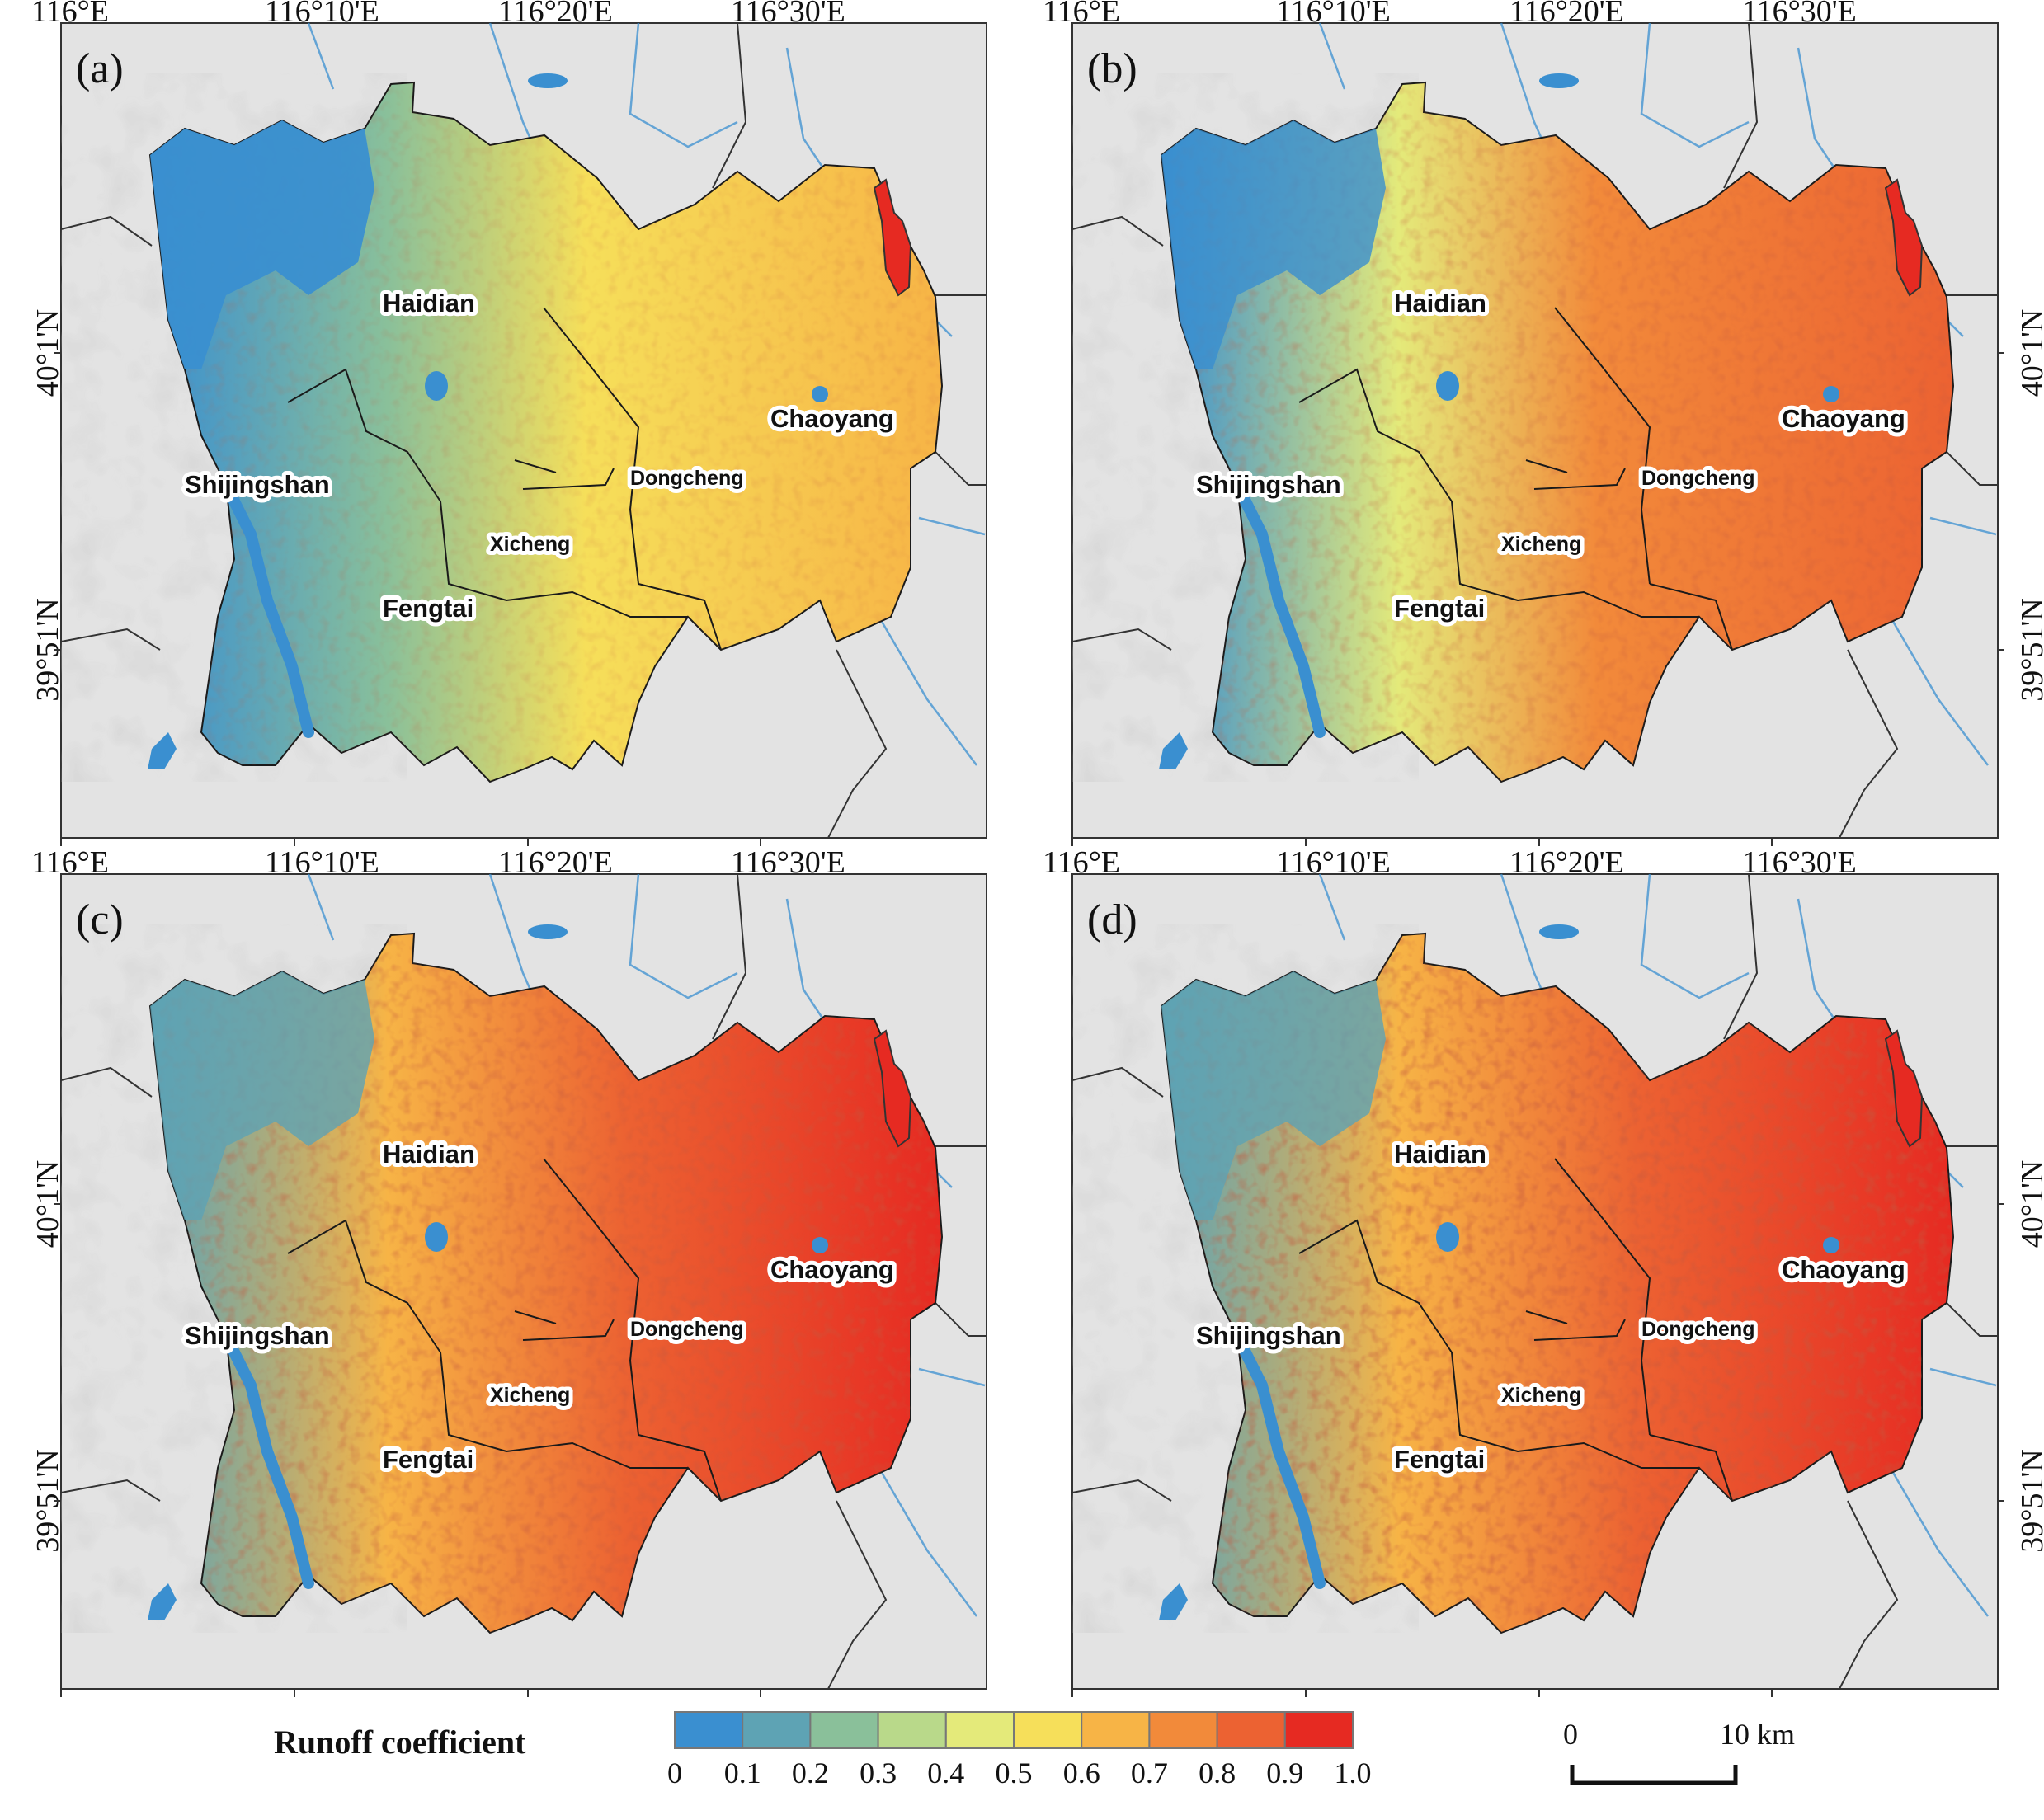 This screenshot has height=1820, width=2044. I want to click on scale-bar-end-label: 10 km, so click(1757, 1734).